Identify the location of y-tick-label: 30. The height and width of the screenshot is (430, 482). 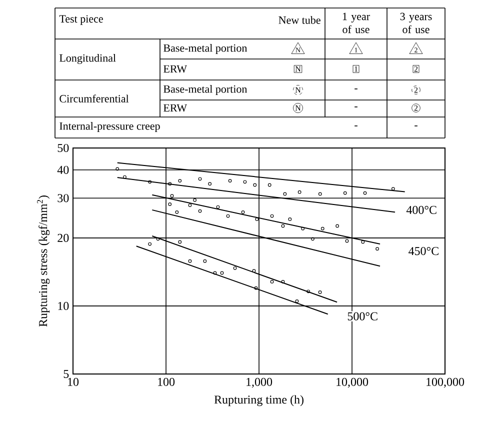
(63, 198).